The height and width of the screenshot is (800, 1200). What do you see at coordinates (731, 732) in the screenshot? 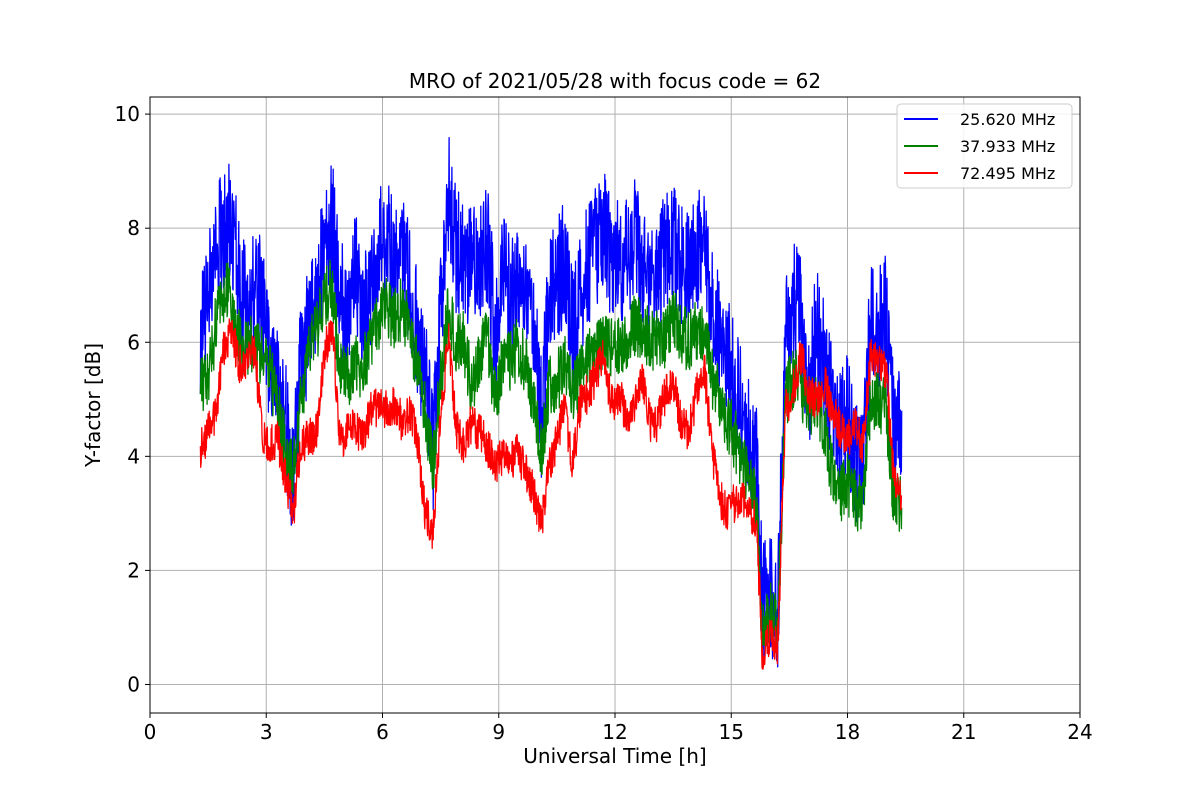
I see `x-tick-label: 15` at bounding box center [731, 732].